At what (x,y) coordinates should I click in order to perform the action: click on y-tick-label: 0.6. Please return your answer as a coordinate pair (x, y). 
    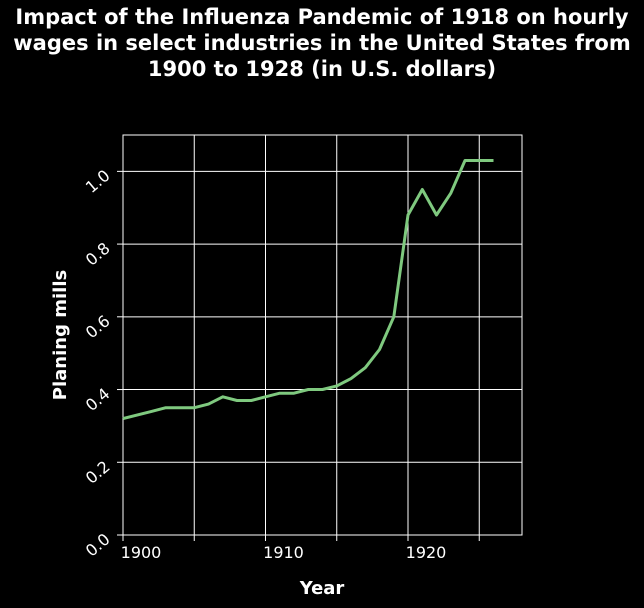
    Looking at the image, I should click on (98, 326).